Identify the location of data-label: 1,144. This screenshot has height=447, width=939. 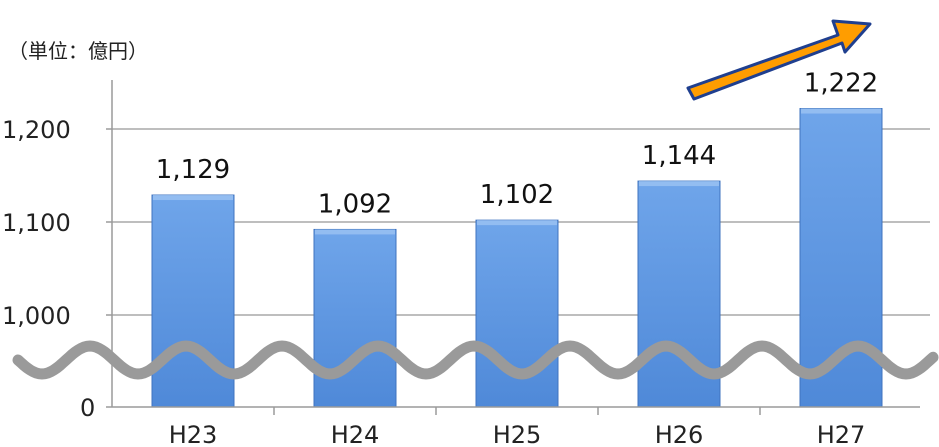
(679, 156).